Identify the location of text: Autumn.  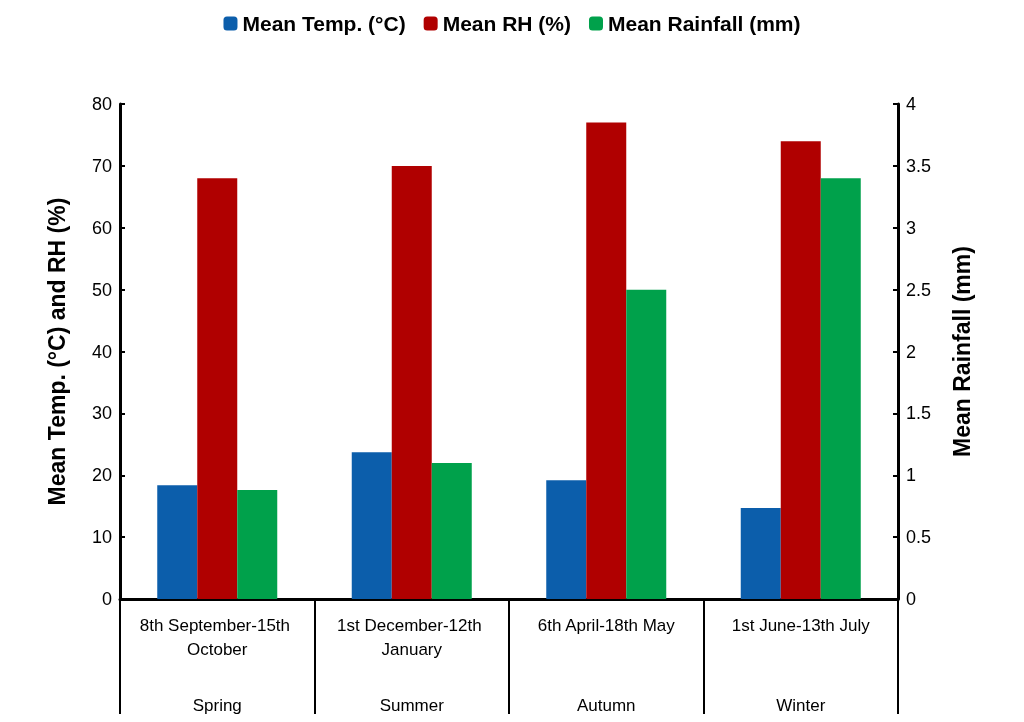
(606, 705).